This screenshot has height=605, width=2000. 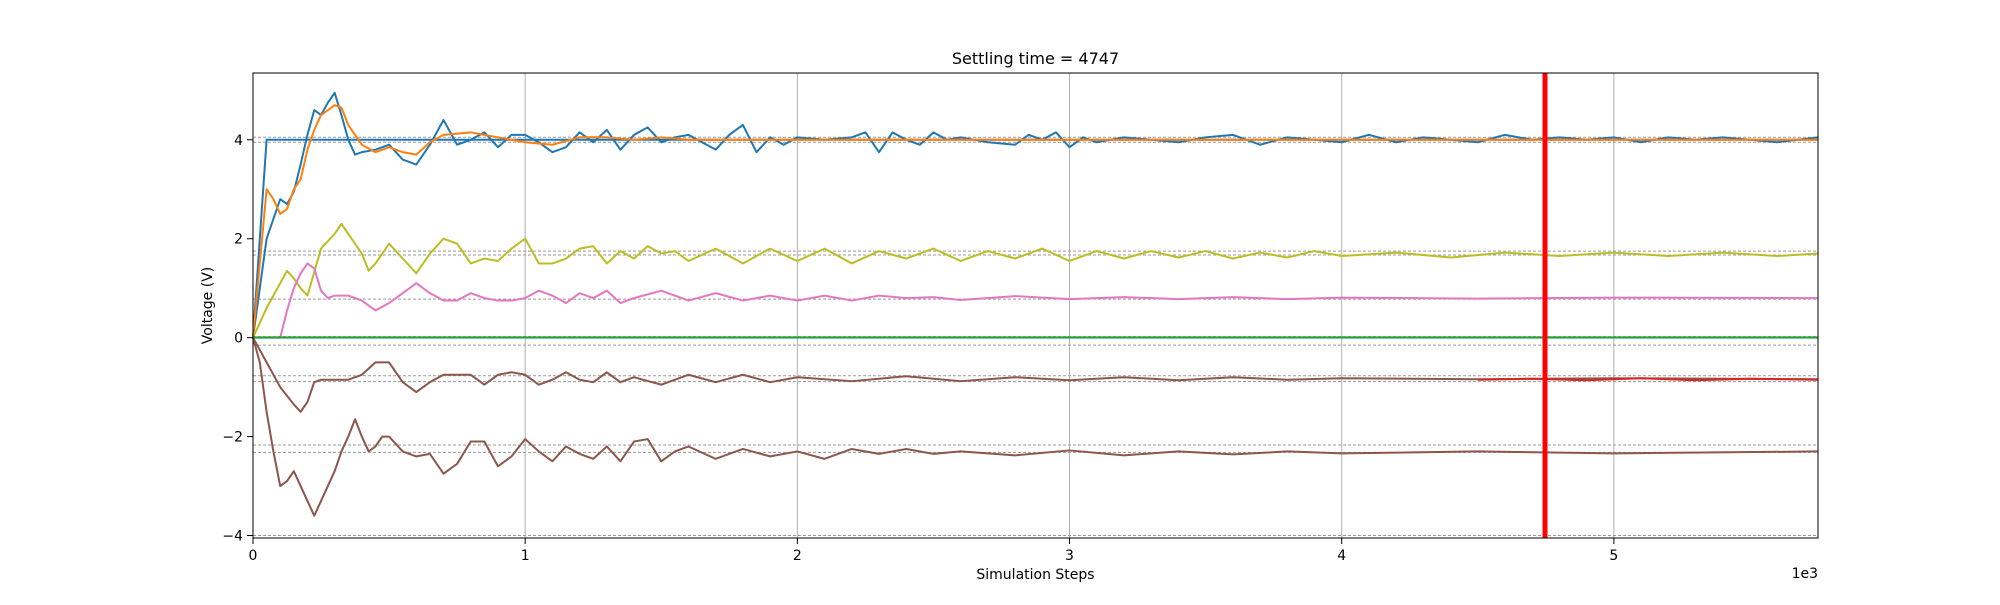 I want to click on y-tick-label: 4, so click(x=238, y=141).